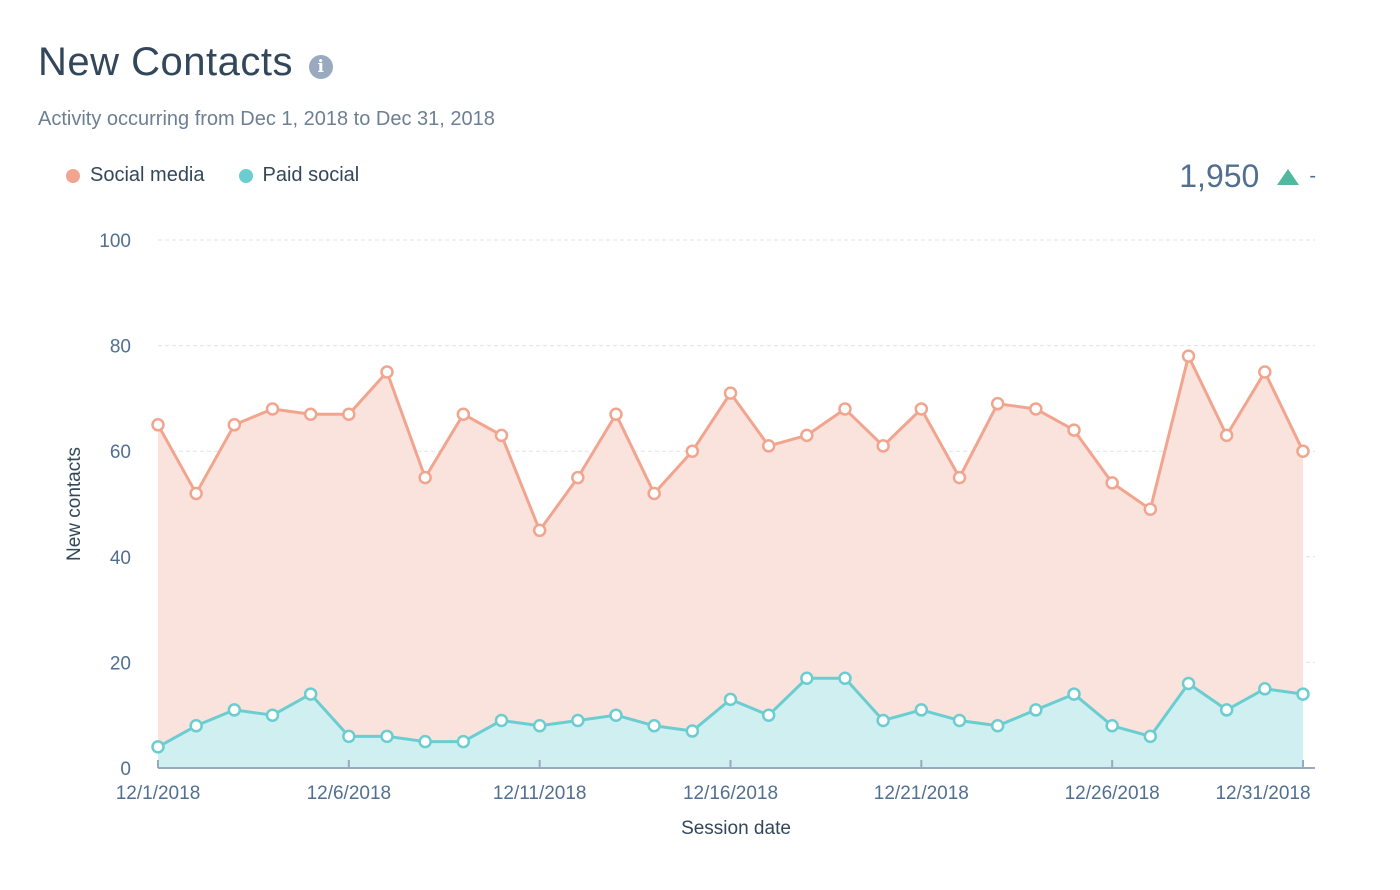 Image resolution: width=1400 pixels, height=890 pixels. I want to click on x-tick-label: 12/16/2018, so click(730, 793).